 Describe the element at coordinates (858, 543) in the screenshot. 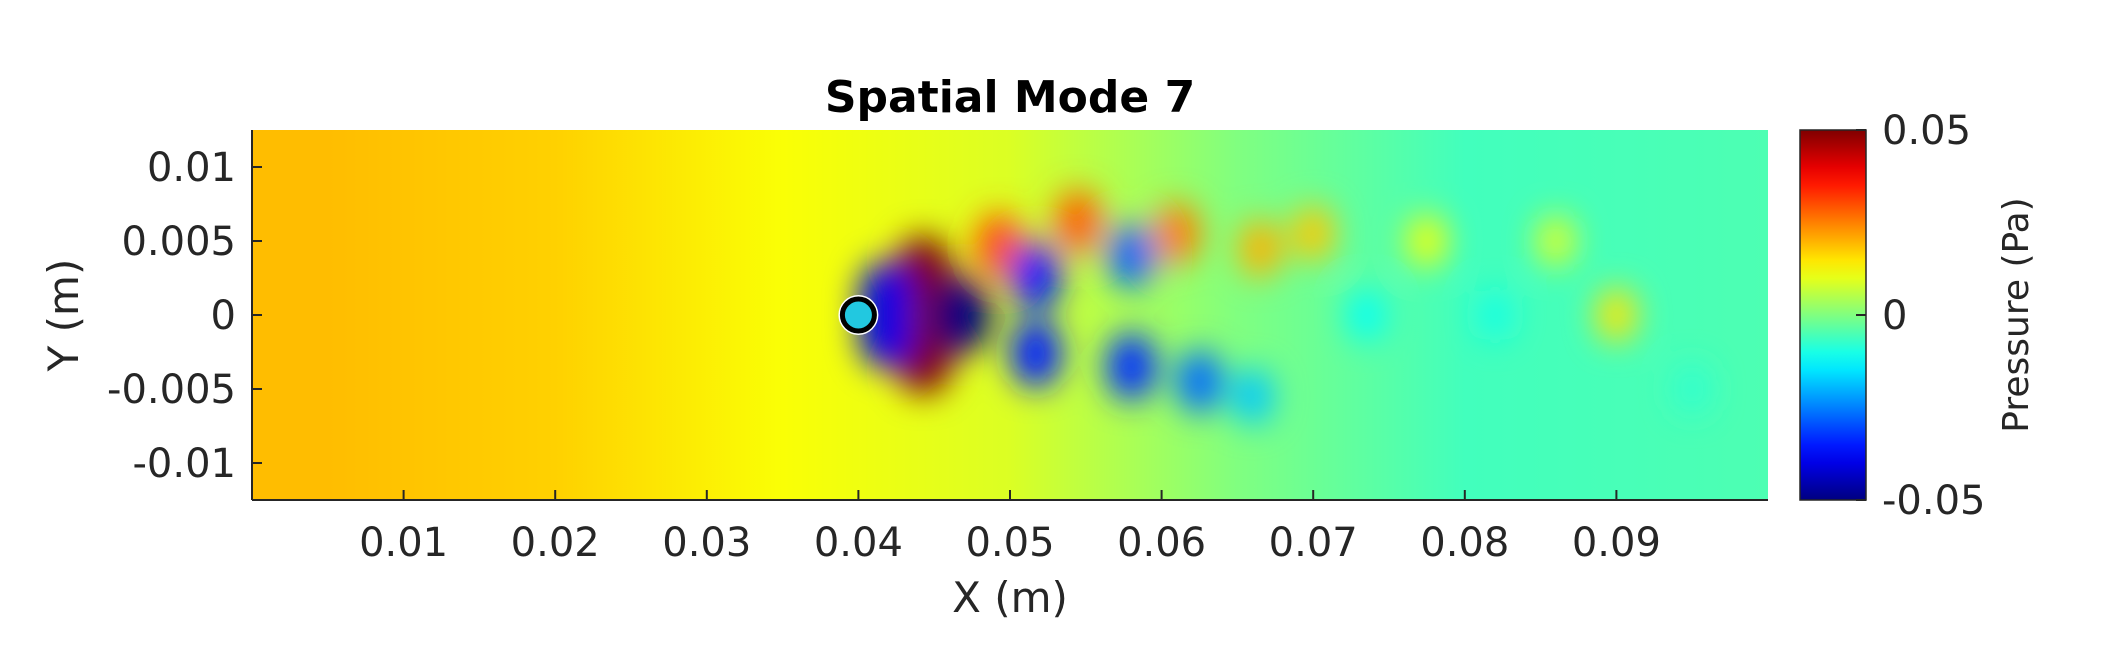

I see `x-tick-label: 0.04` at that location.